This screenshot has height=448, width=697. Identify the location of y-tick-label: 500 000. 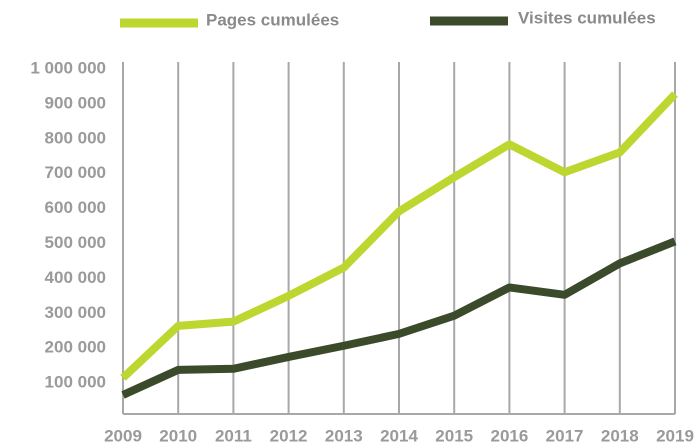
(75, 242).